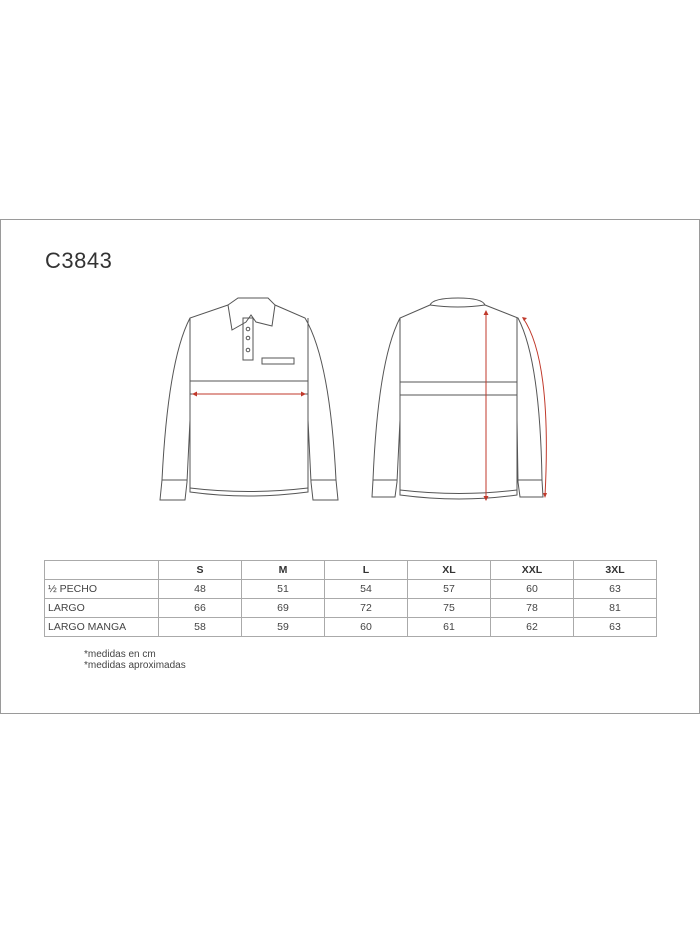 The width and height of the screenshot is (700, 933). What do you see at coordinates (615, 570) in the screenshot?
I see `size-header: 3XL` at bounding box center [615, 570].